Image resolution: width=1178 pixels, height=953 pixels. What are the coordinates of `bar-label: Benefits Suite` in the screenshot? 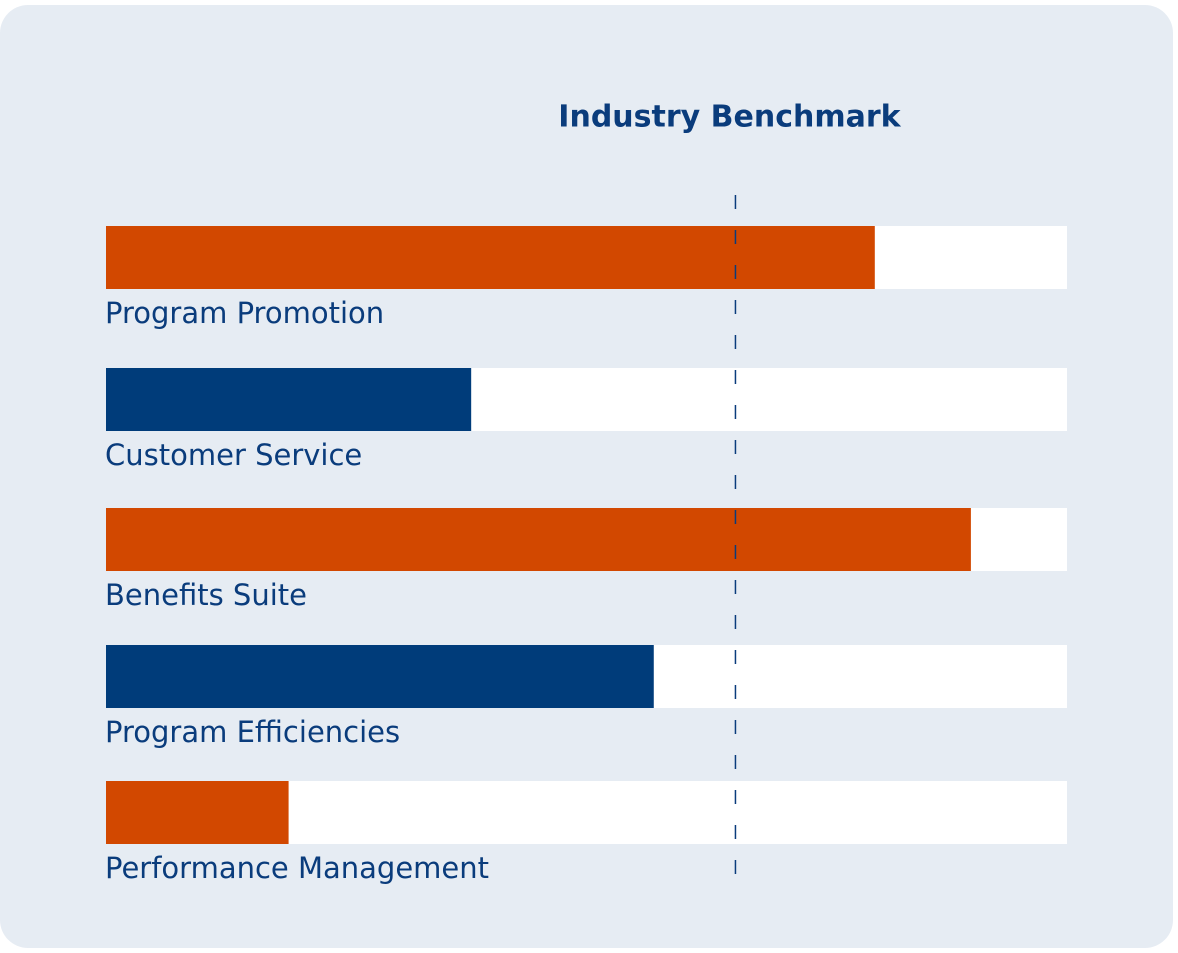 It's located at (206, 595).